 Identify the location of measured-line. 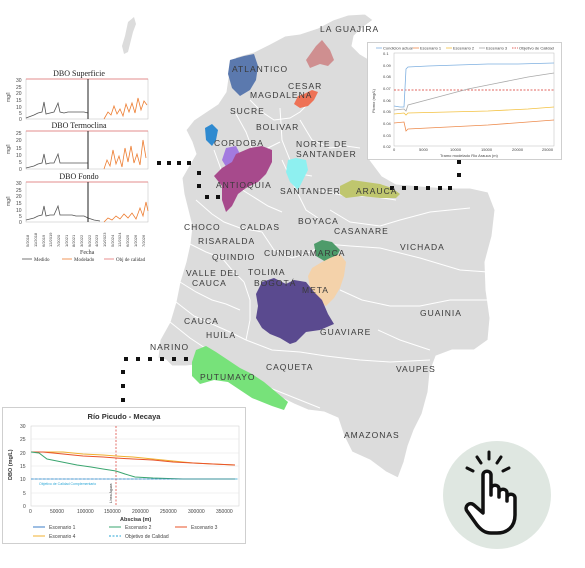
(57, 110).